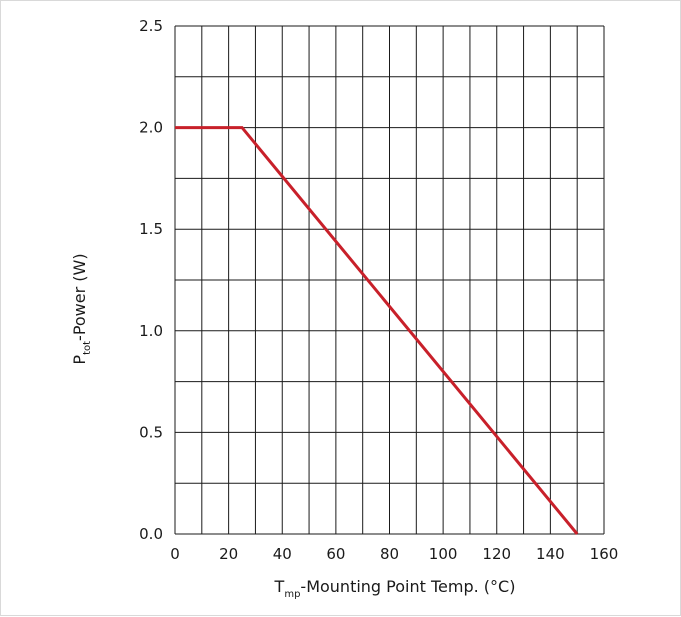 This screenshot has width=681, height=617. I want to click on x-tick-label: 60, so click(335, 554).